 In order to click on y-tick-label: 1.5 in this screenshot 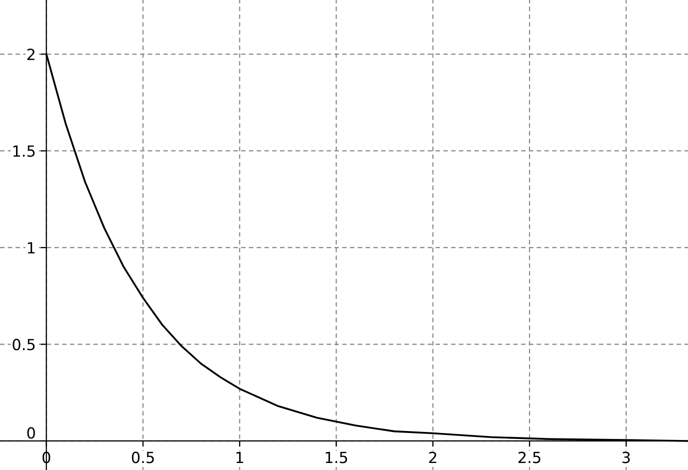, I will do `click(24, 151)`.